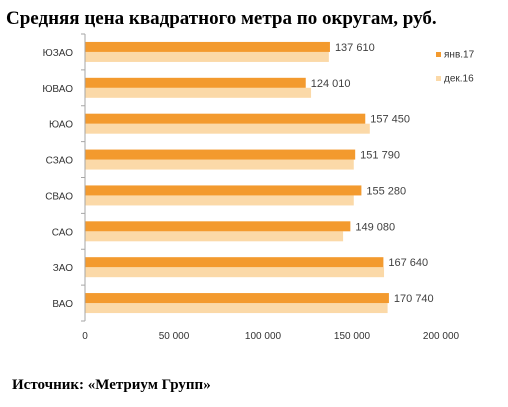 The height and width of the screenshot is (407, 508). What do you see at coordinates (111, 385) in the screenshot?
I see `source-note: Источник: «Метриум Групп»` at bounding box center [111, 385].